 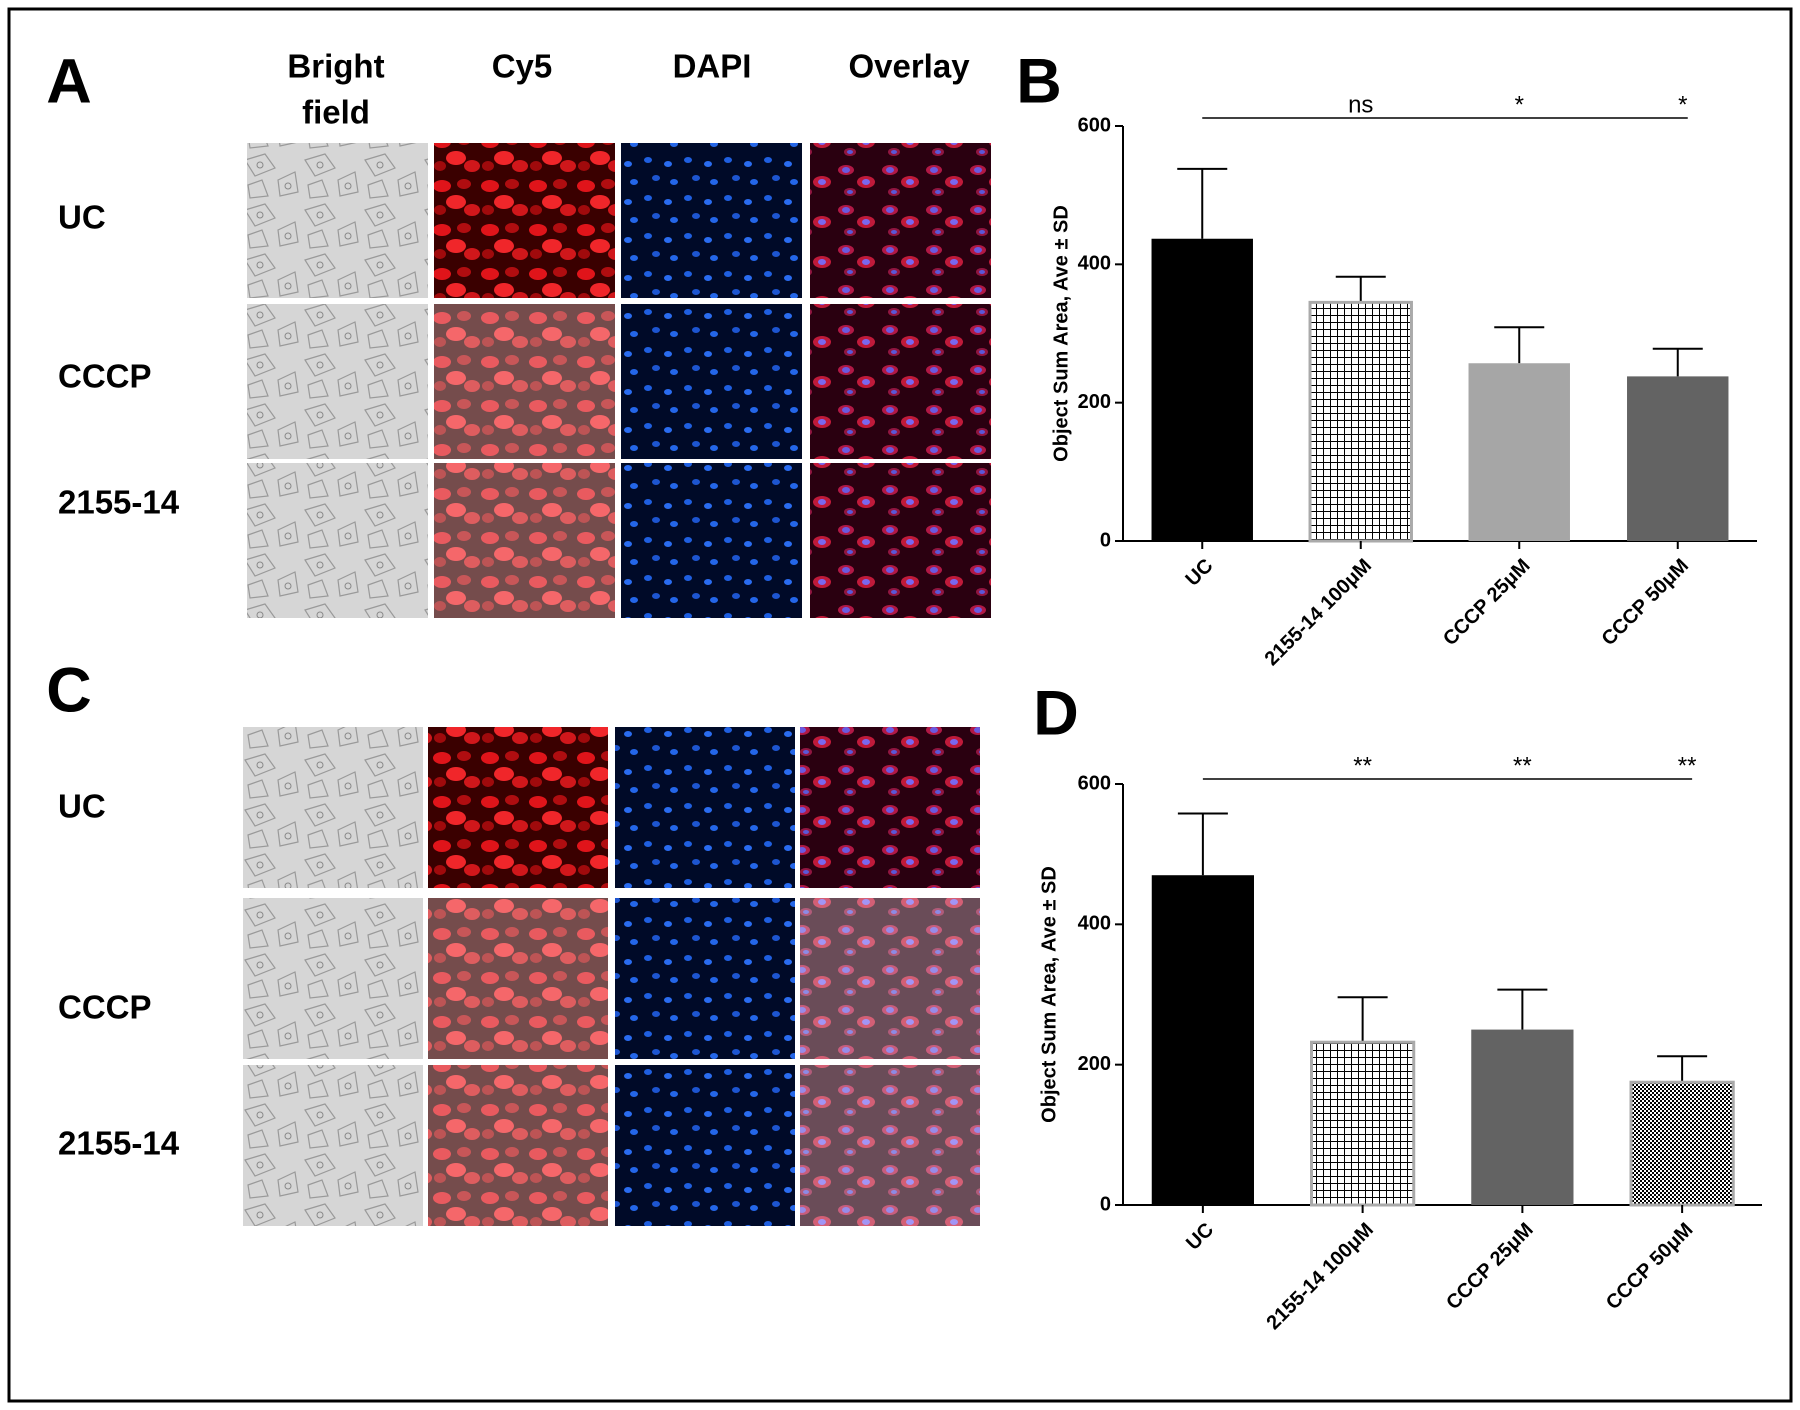 I want to click on column-header: Cy5, so click(x=522, y=66).